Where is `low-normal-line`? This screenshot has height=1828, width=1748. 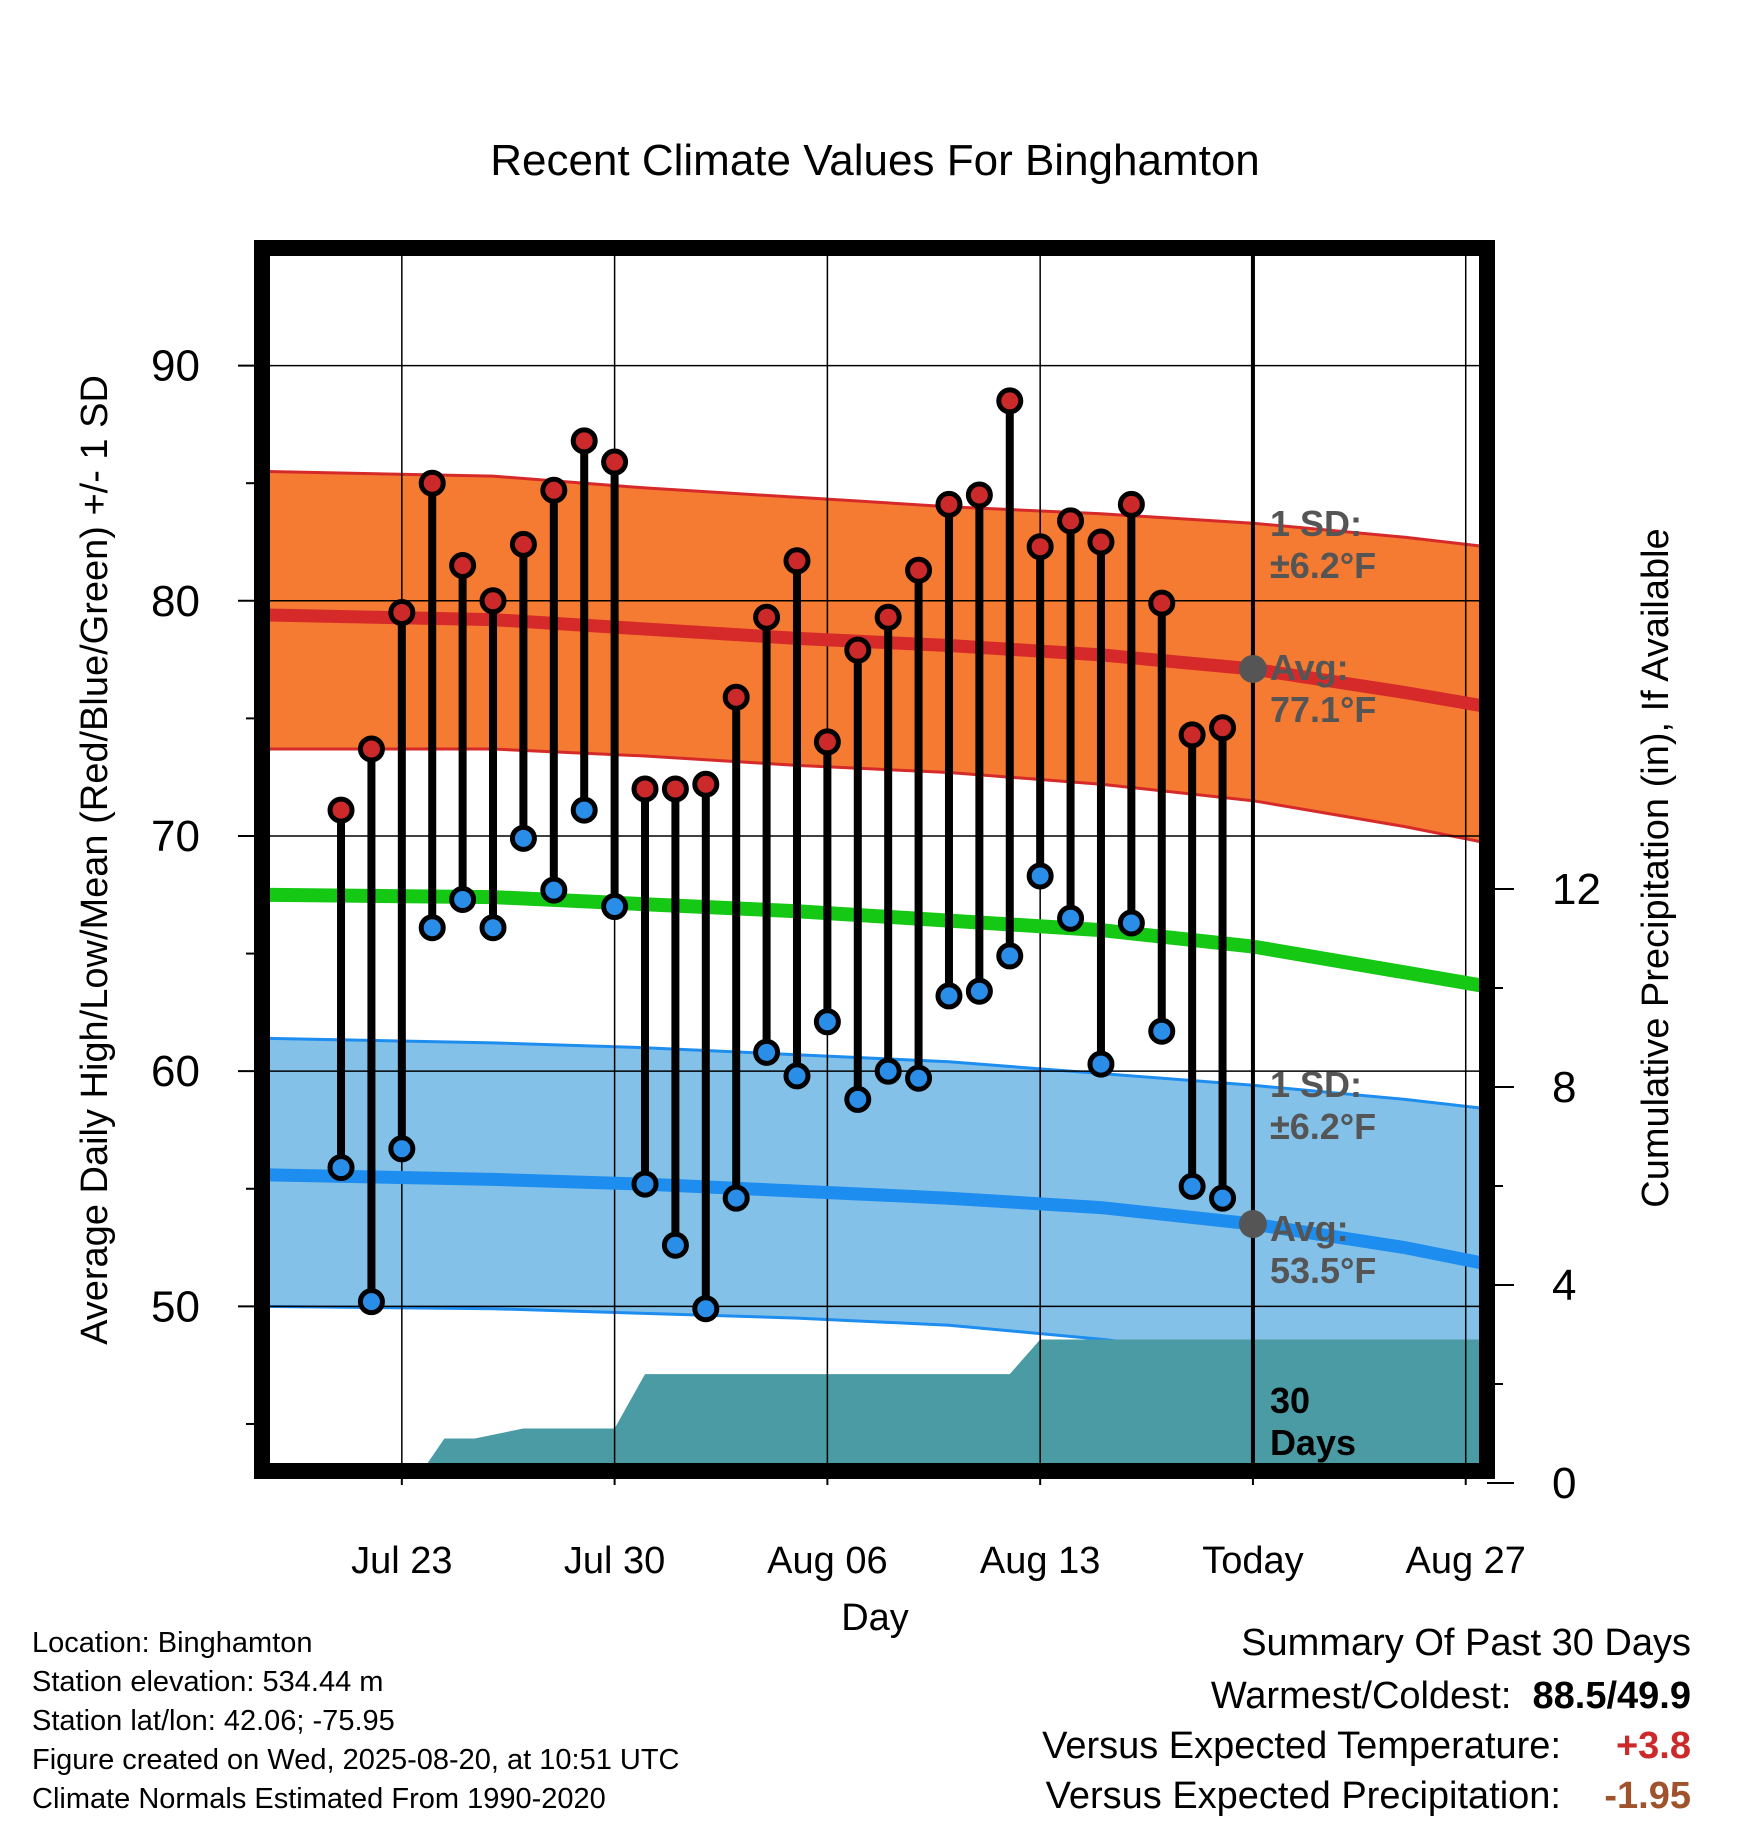
low-normal-line is located at coordinates (874, 1219).